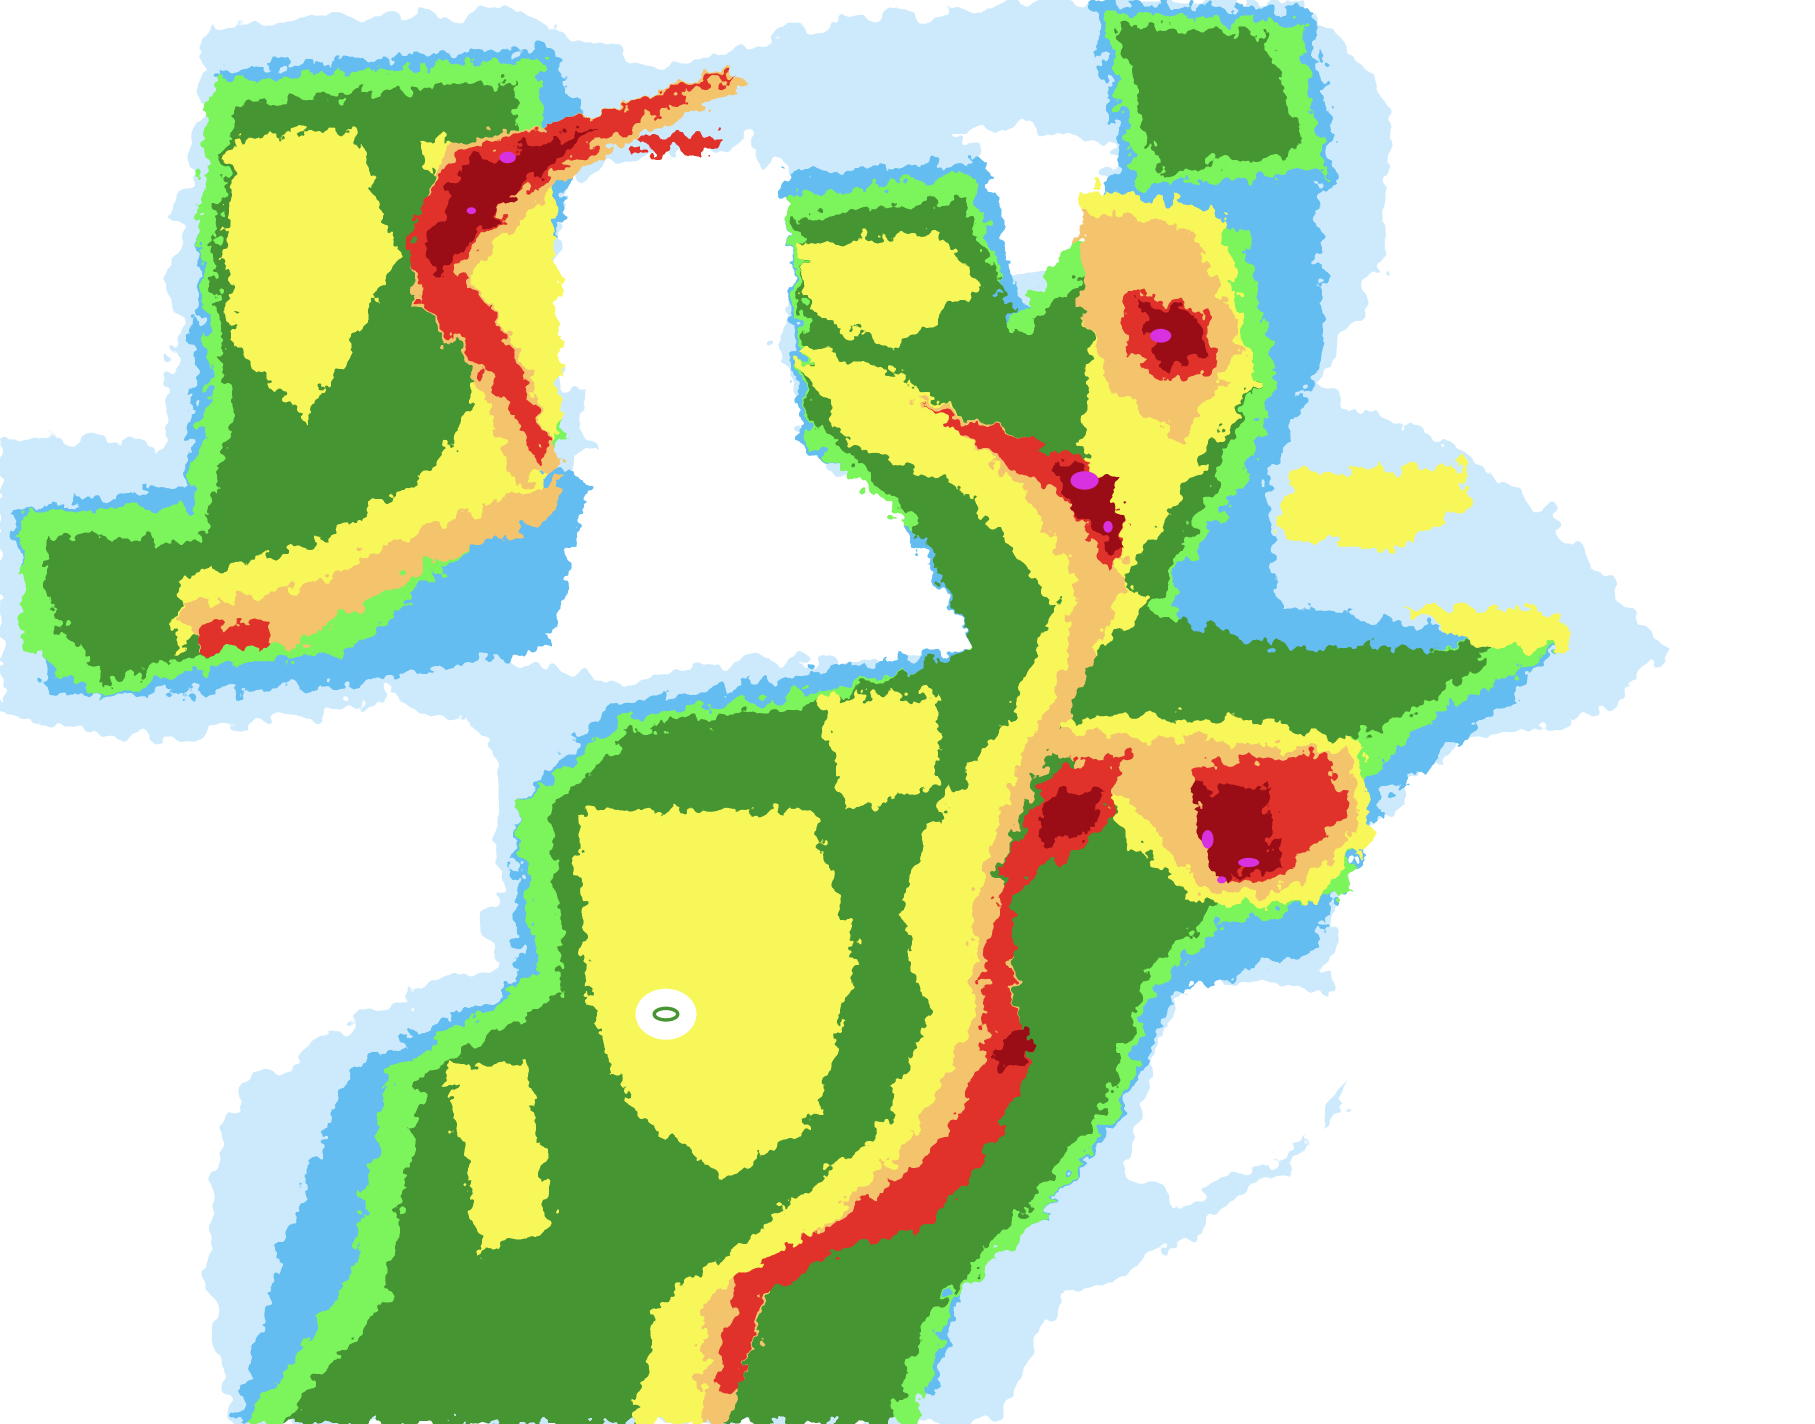 The height and width of the screenshot is (1424, 1815). What do you see at coordinates (666, 1014) in the screenshot?
I see `radar-site-ring-icon` at bounding box center [666, 1014].